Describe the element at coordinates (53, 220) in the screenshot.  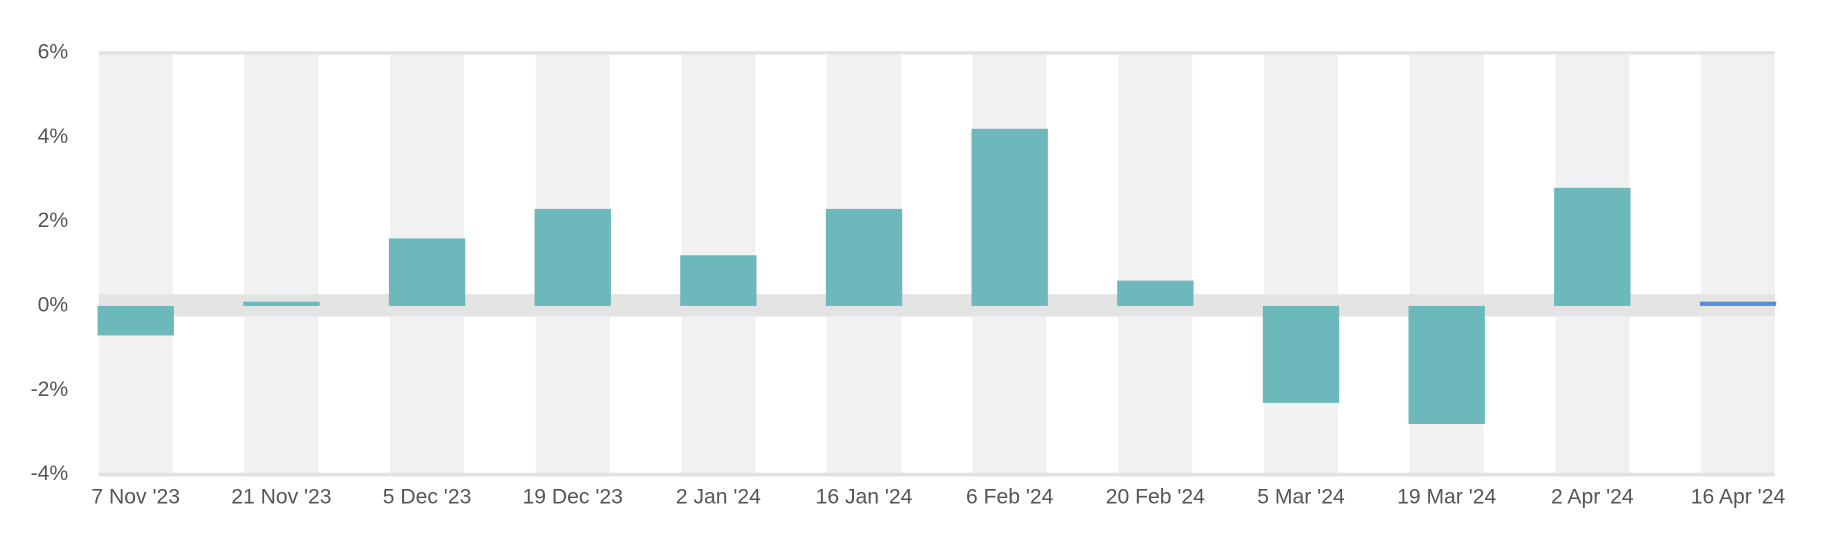
I see `y-tick-label: 2%` at that location.